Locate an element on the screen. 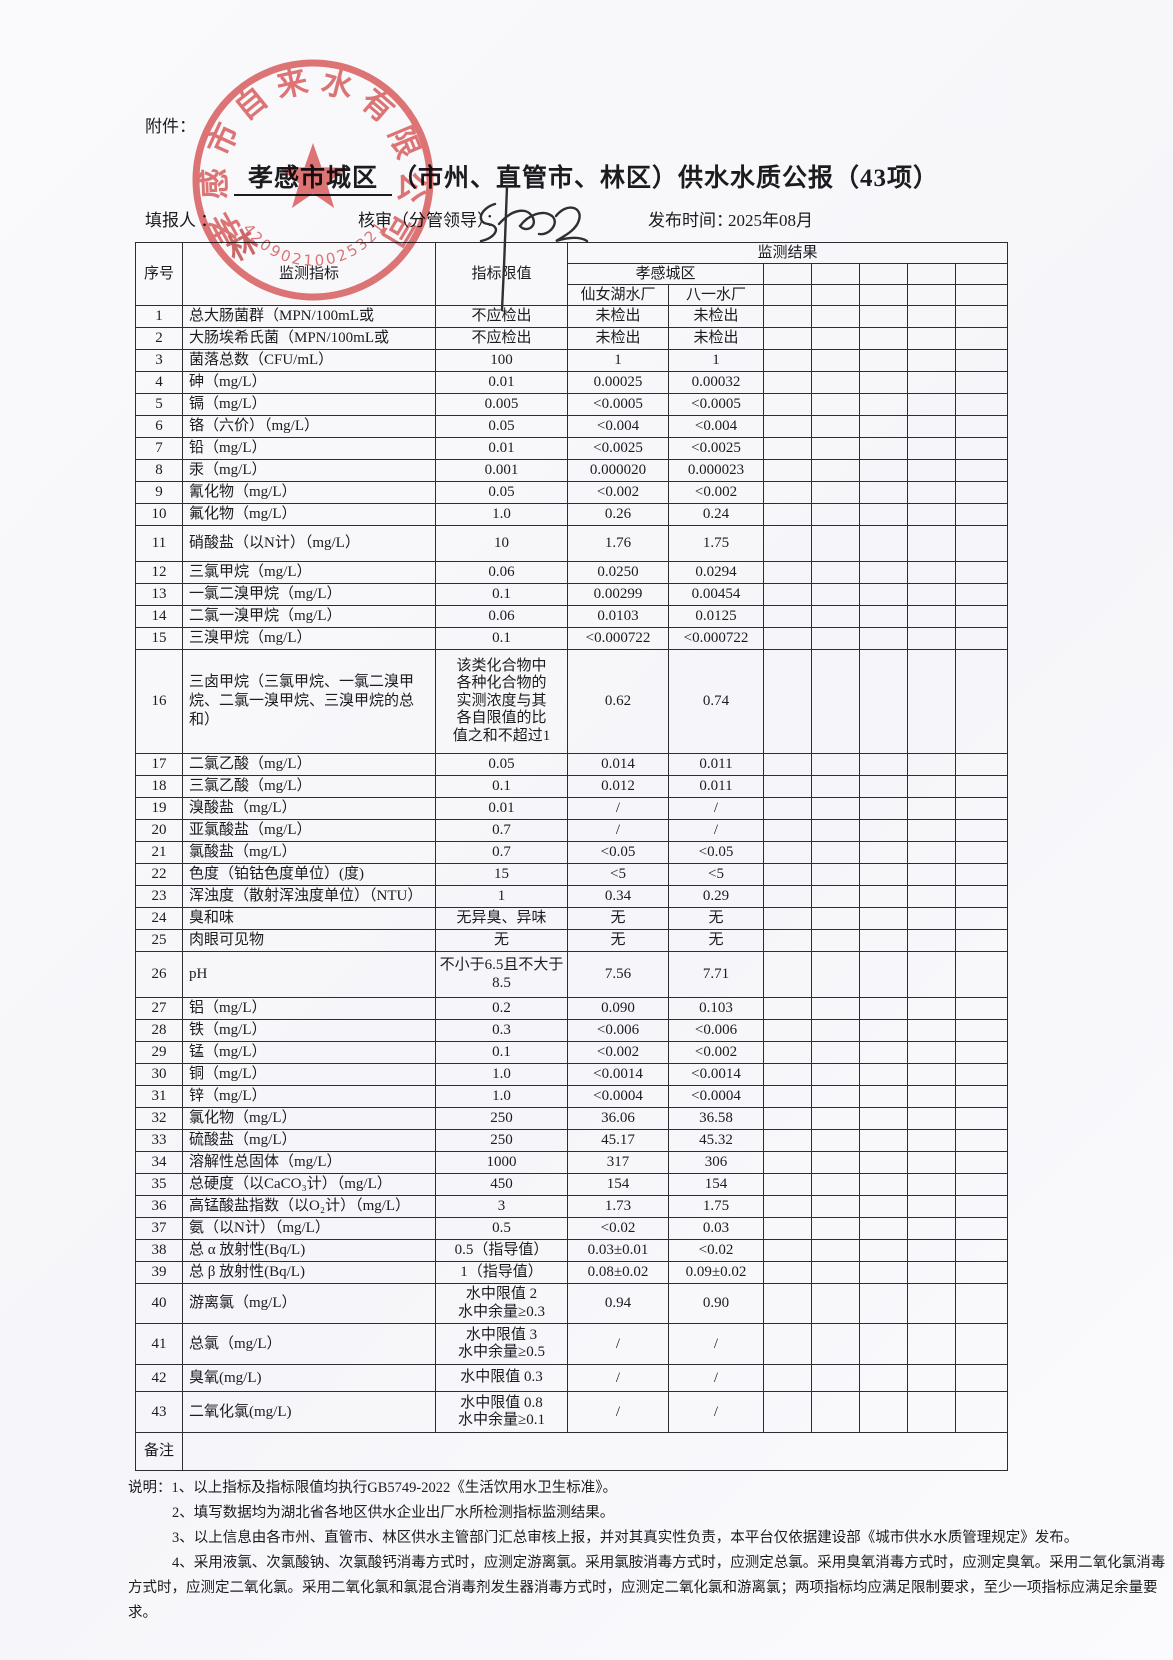 This screenshot has height=1660, width=1173. limit-cell: 1 is located at coordinates (501, 896).